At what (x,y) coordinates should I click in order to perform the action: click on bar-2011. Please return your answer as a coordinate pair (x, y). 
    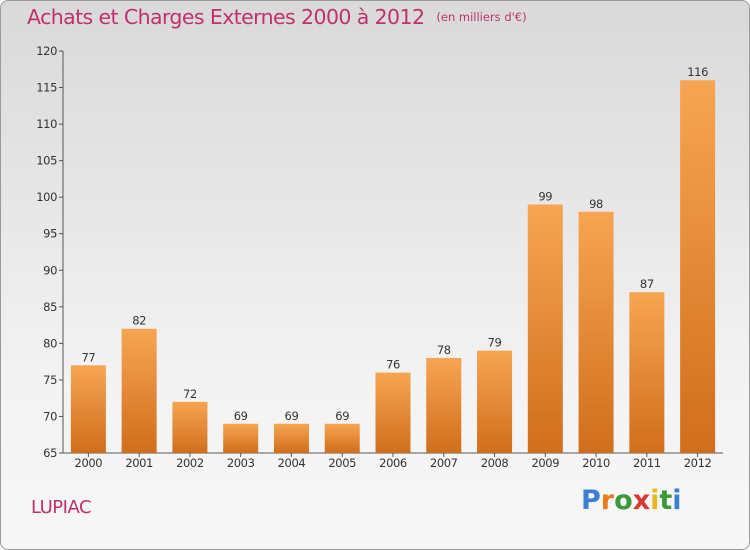
    Looking at the image, I should click on (647, 372).